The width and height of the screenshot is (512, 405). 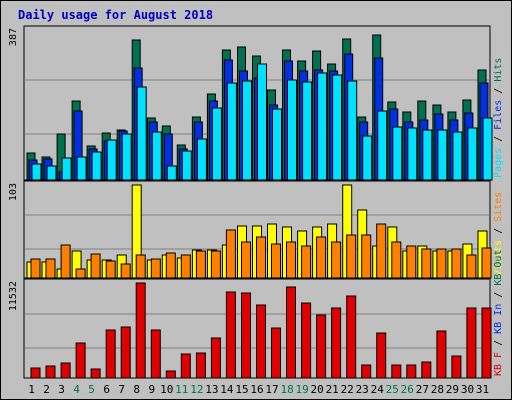 I want to click on series-sites, so click(x=261, y=251).